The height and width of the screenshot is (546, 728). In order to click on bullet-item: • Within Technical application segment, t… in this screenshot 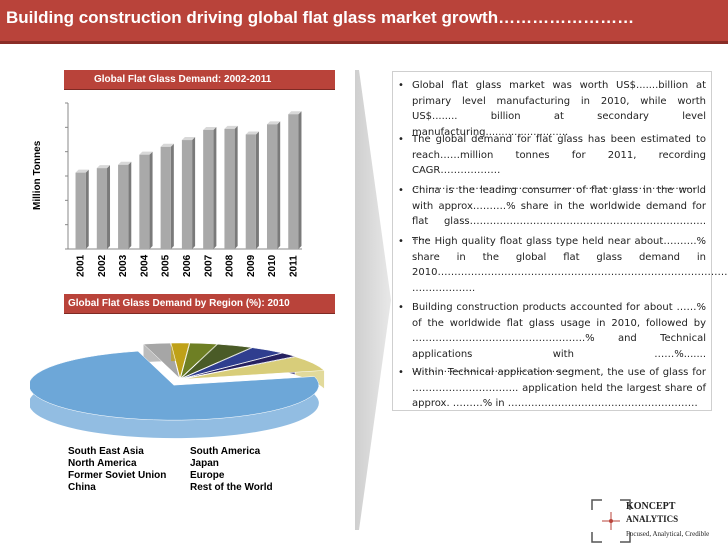, I will do `click(552, 388)`.